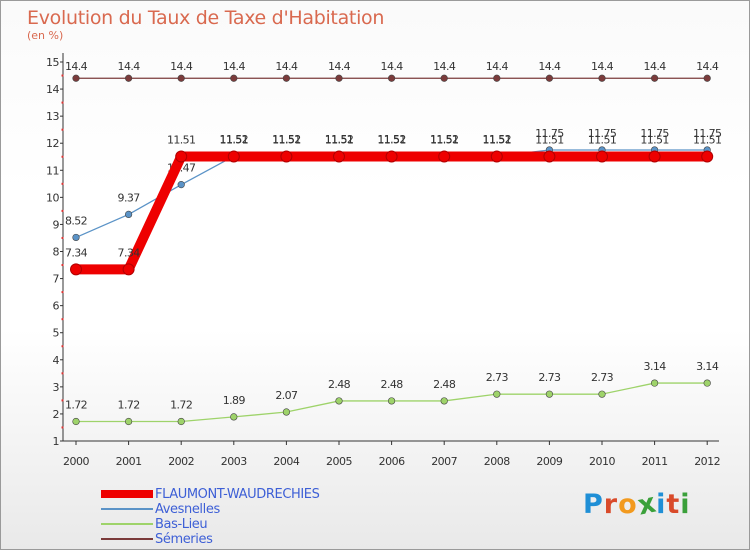 This screenshot has width=750, height=551. Describe the element at coordinates (628, 504) in the screenshot. I see `logo-letter: o` at that location.